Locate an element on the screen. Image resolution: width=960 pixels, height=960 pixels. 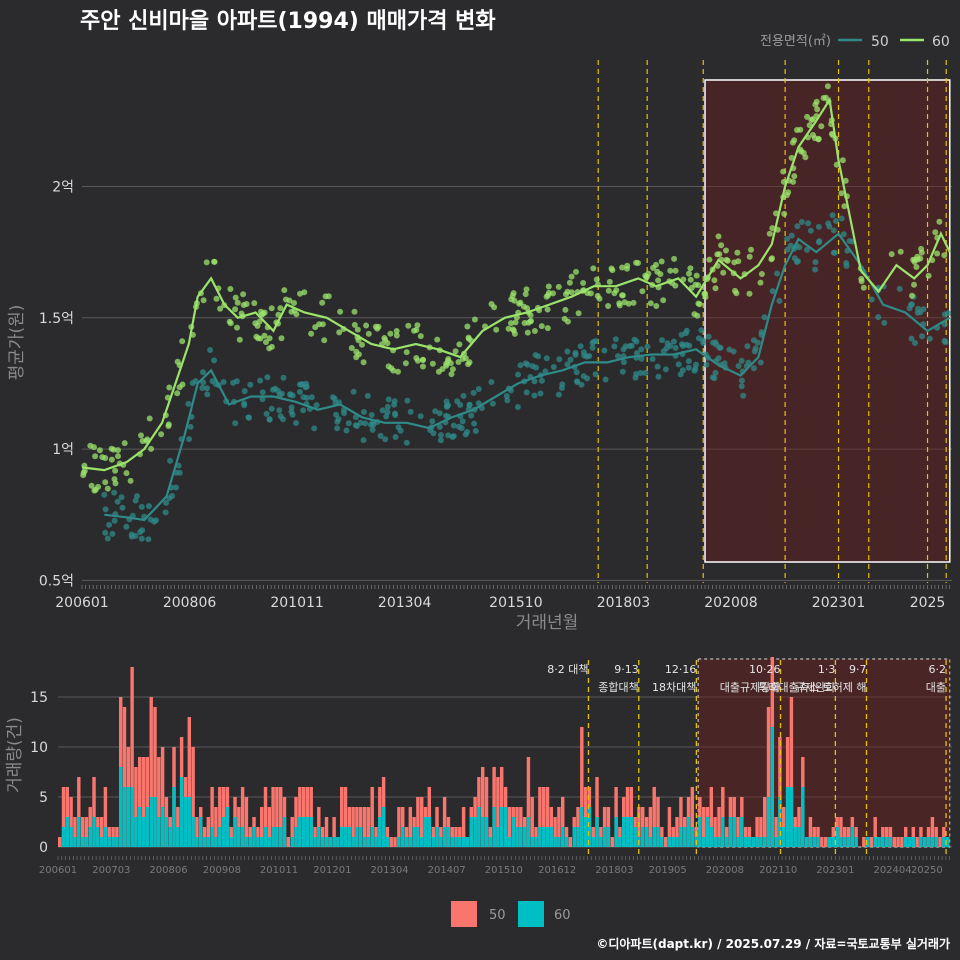
y-axis-label: 평균가(원) is located at coordinates (17, 343).